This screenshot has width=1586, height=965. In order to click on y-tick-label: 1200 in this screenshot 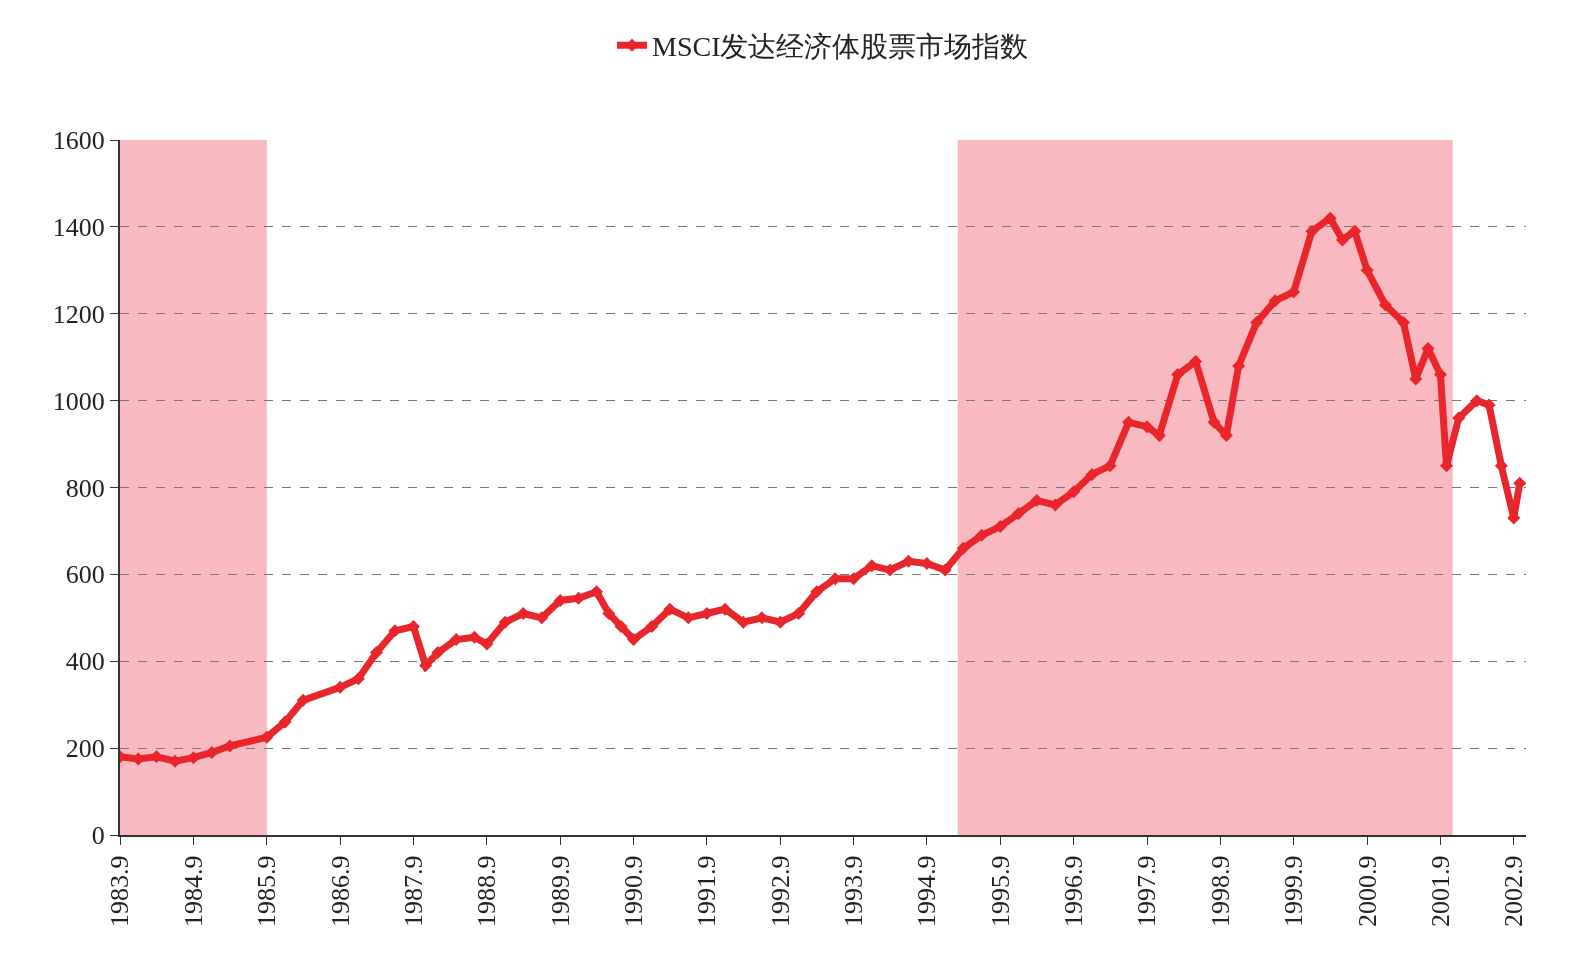, I will do `click(78, 314)`.